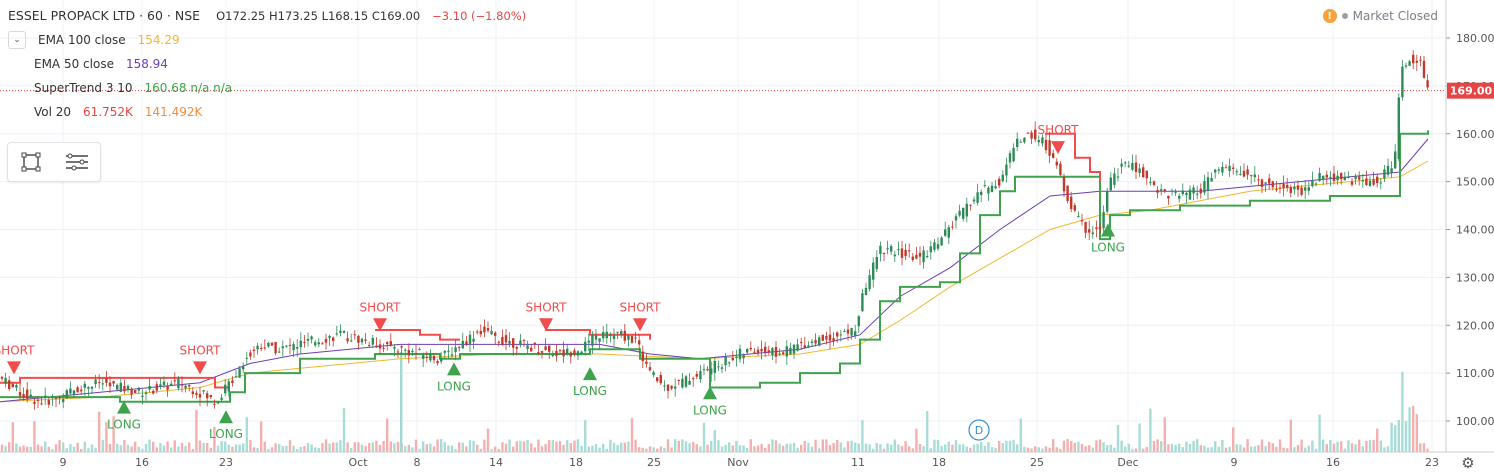 Image resolution: width=1494 pixels, height=474 pixels. What do you see at coordinates (17, 40) in the screenshot?
I see `collapse-legend-icon: ⌄` at bounding box center [17, 40].